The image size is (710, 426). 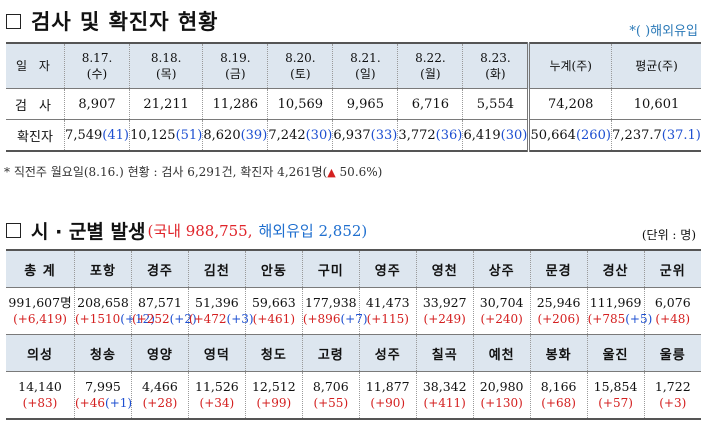 I want to click on region-name: 문경, so click(x=558, y=268).